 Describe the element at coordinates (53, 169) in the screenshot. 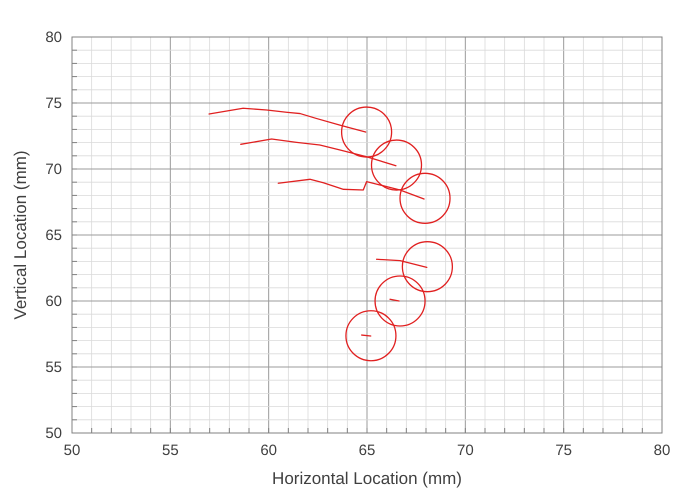

I see `y-tick-label: 70` at that location.